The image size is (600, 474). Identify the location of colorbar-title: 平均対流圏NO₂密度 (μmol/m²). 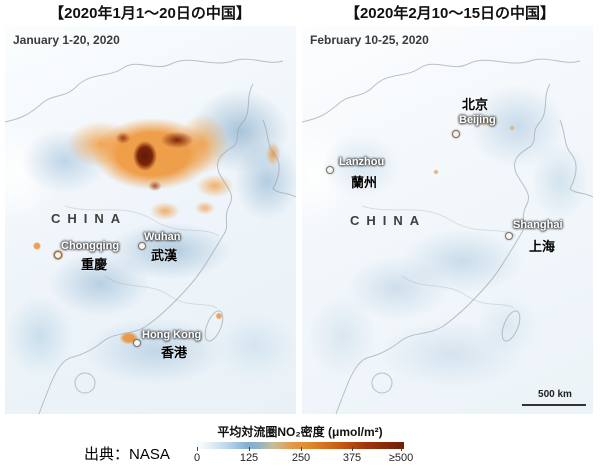
(300, 432).